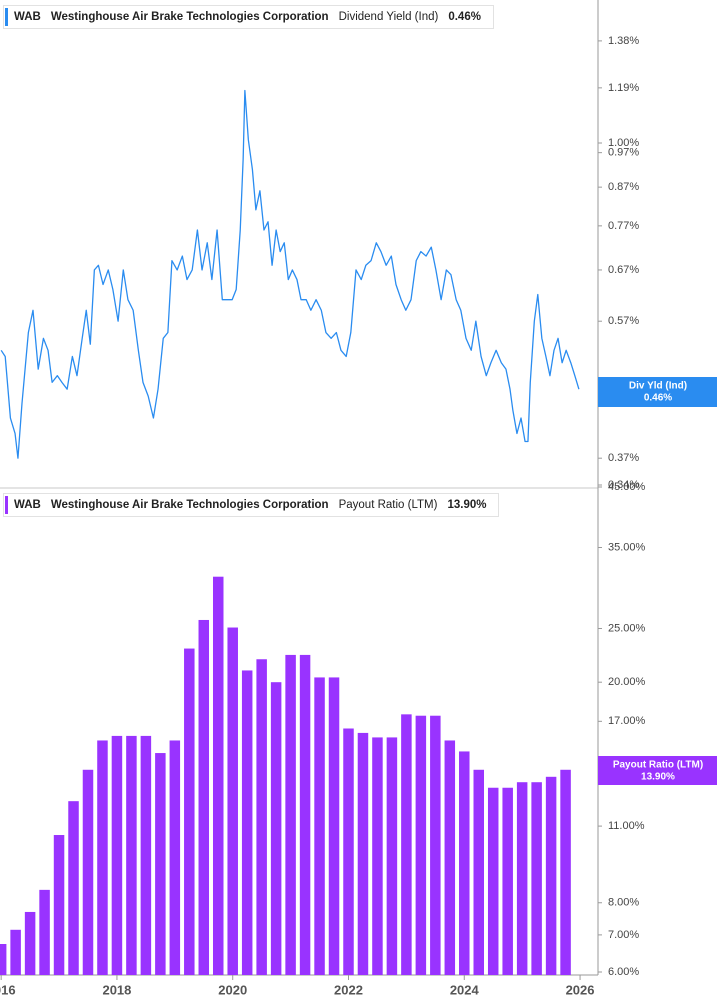  I want to click on metric-value: 13.90%, so click(467, 505).